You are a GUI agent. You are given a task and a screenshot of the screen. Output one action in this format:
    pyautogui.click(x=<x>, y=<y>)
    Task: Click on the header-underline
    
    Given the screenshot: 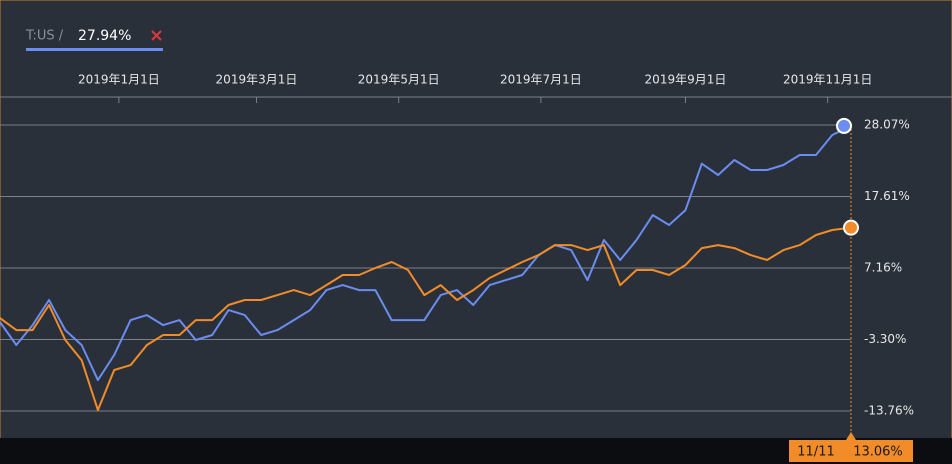 What is the action you would take?
    pyautogui.click(x=94, y=49)
    